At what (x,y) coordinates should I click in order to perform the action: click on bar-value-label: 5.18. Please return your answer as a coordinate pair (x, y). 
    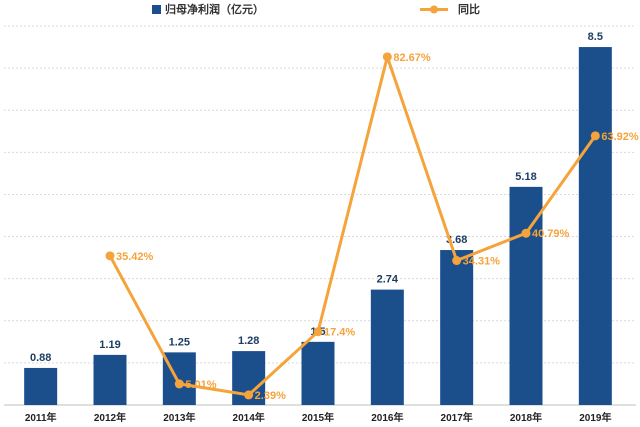
    Looking at the image, I should click on (525, 177).